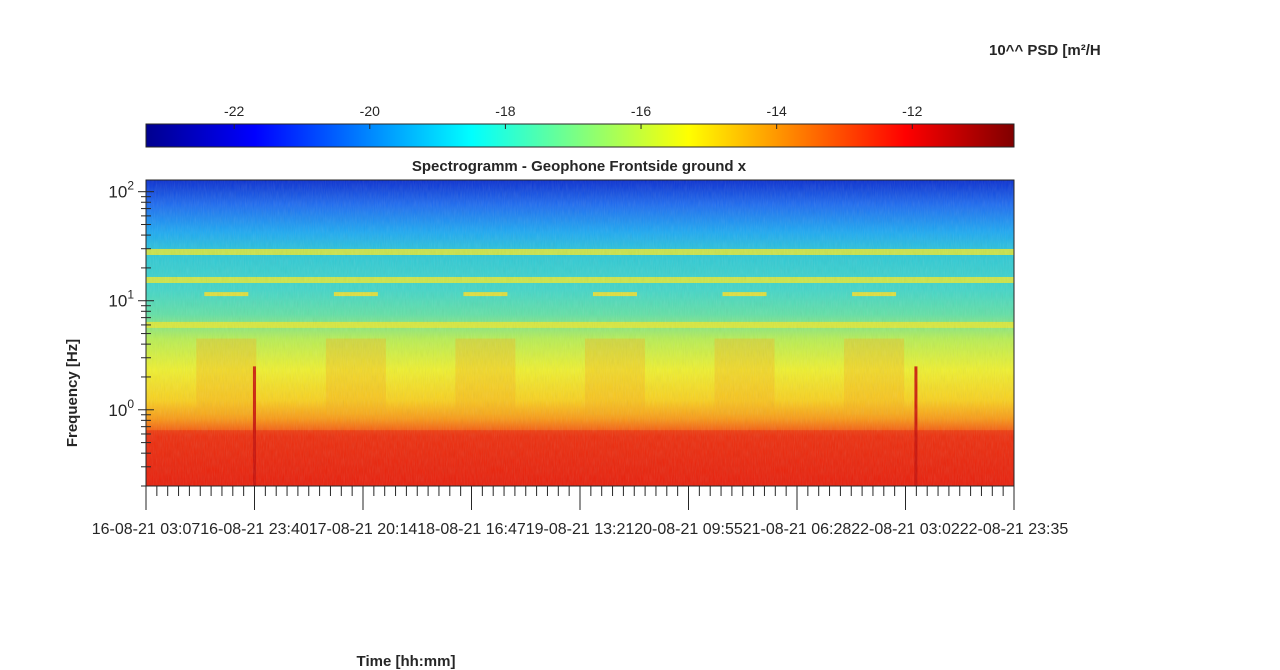  Describe the element at coordinates (146, 529) in the screenshot. I see `x-tick-label: 16-08-21 03:07` at that location.